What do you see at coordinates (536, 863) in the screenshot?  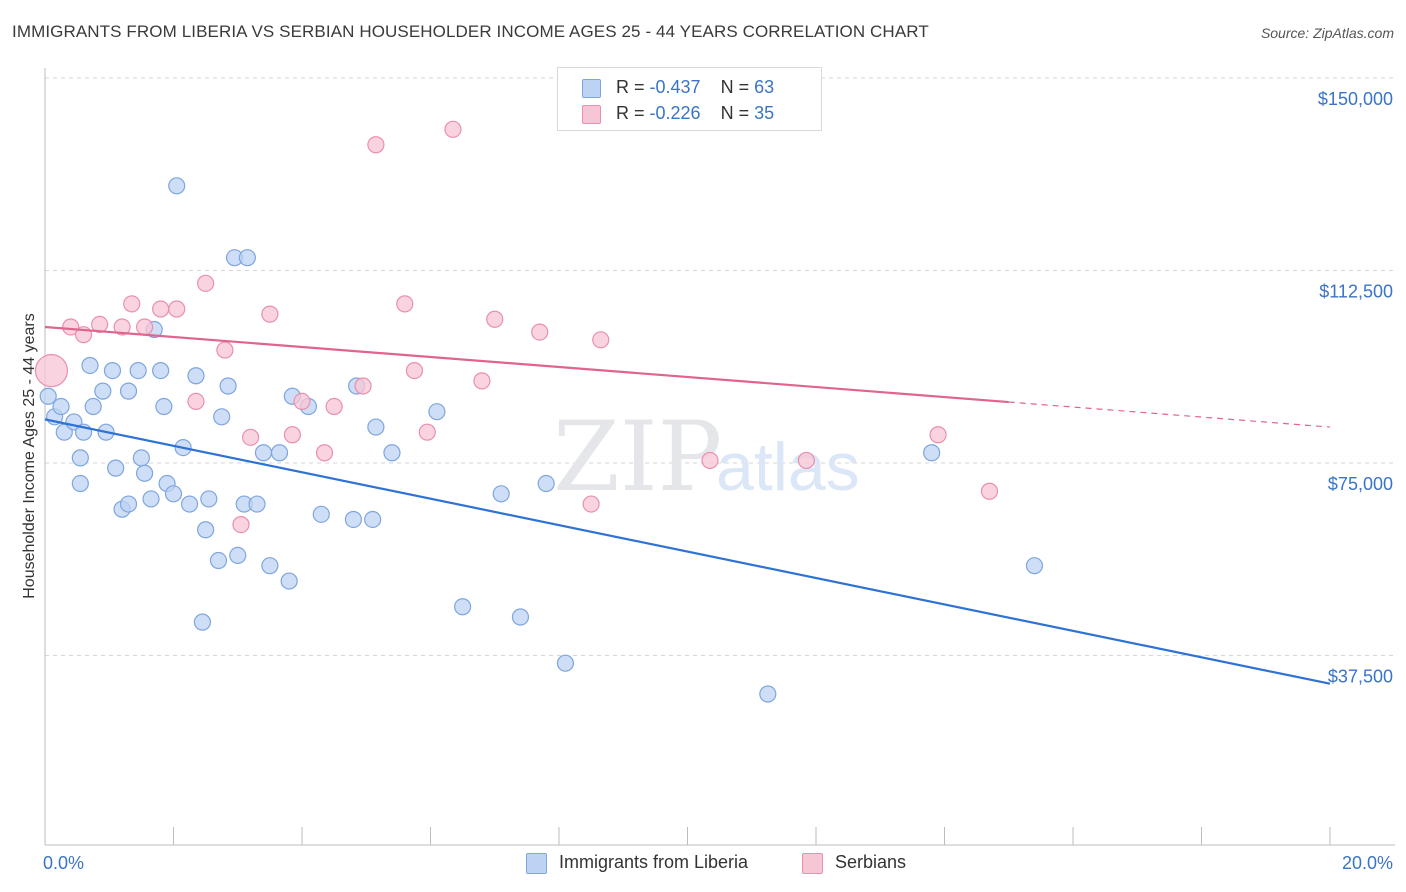 I see `bottom-liberia-swatch` at bounding box center [536, 863].